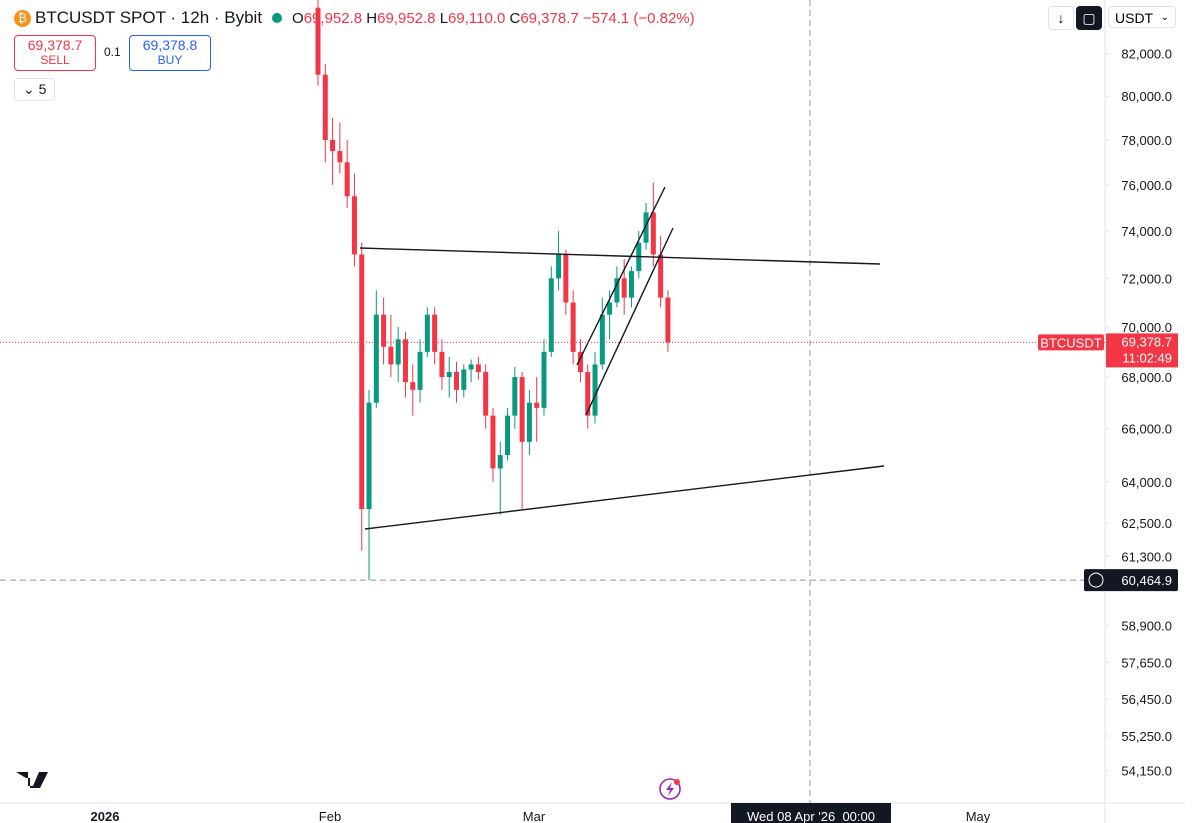 The width and height of the screenshot is (1200, 823). I want to click on price-tick-label: 78,000.0, so click(1146, 140).